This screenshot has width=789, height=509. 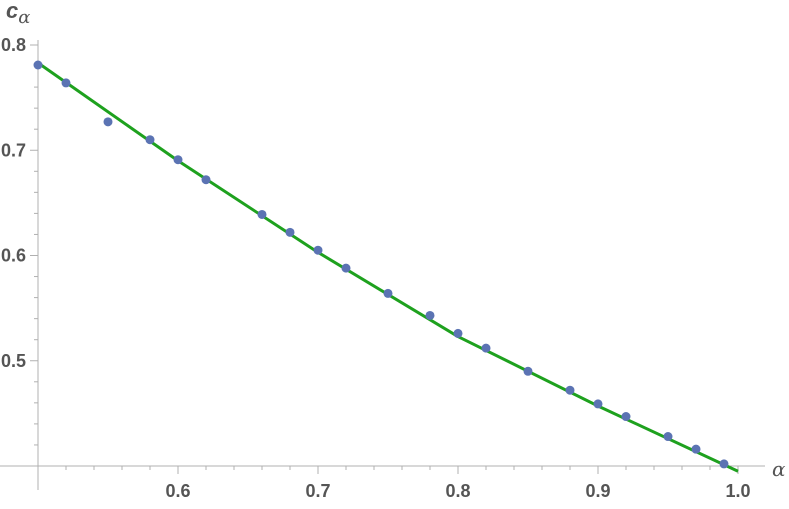 I want to click on x-tick-label: 0.6, so click(x=177, y=491).